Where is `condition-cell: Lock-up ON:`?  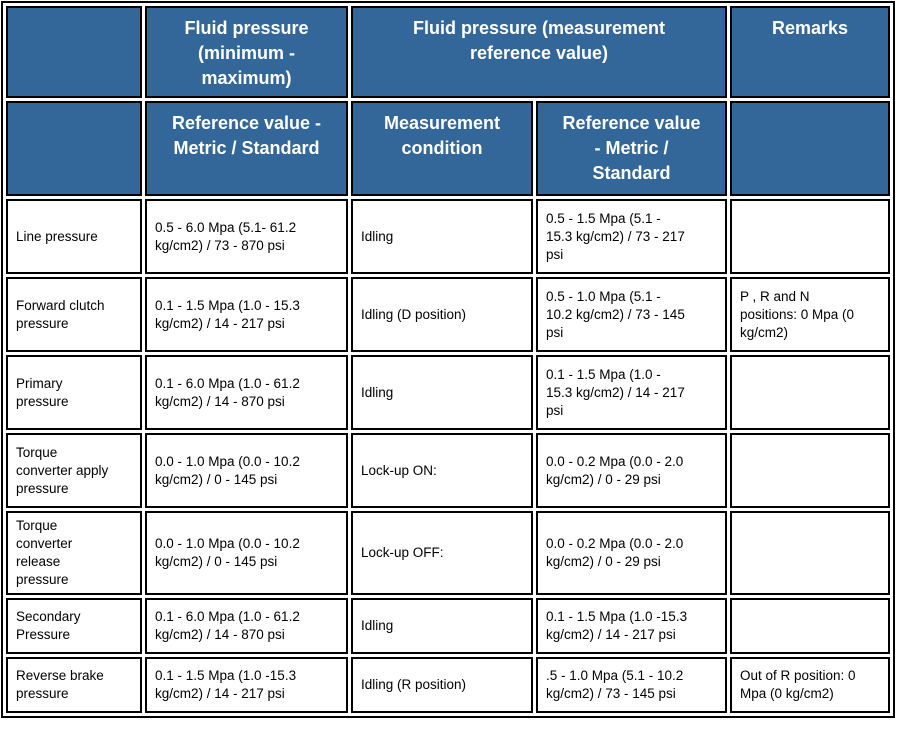 condition-cell: Lock-up ON: is located at coordinates (442, 470).